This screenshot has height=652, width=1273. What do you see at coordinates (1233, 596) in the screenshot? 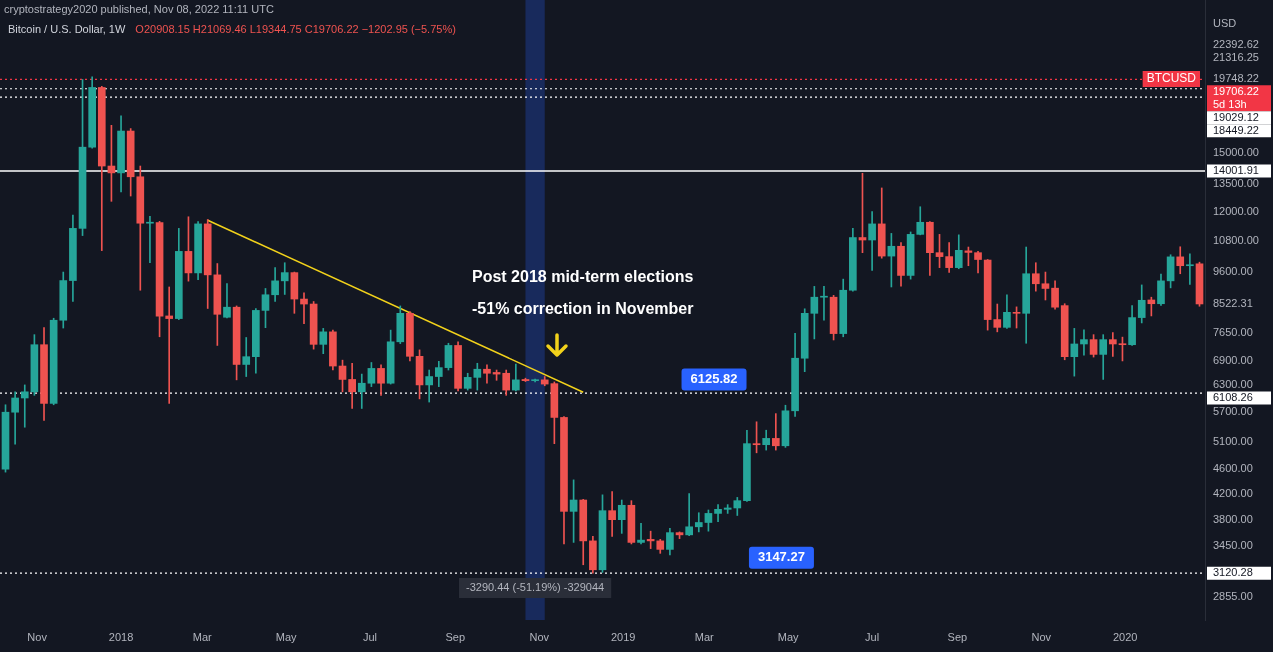
I see `y-tick-label: 2855.00` at bounding box center [1233, 596].